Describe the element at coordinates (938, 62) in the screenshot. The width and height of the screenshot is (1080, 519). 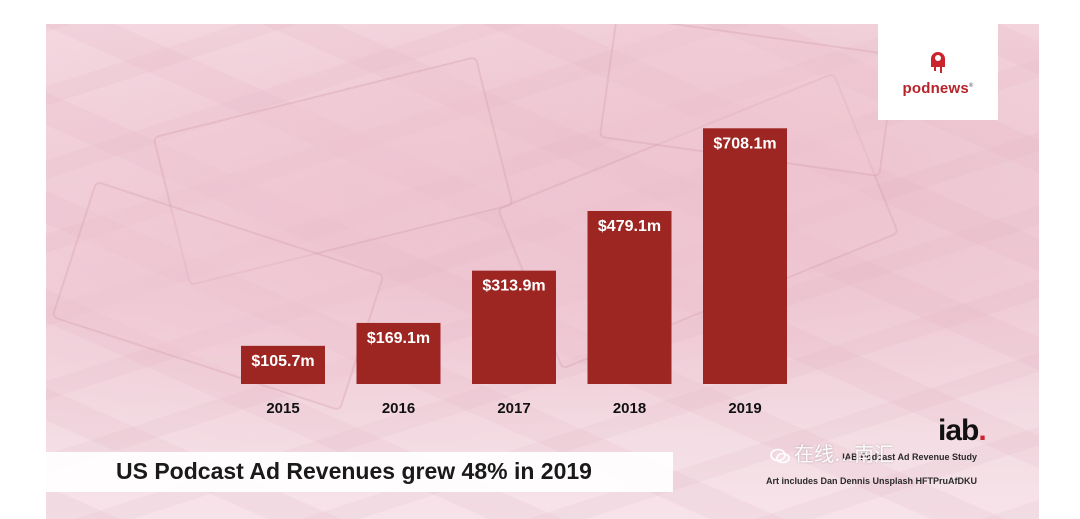
I see `microphone-icon` at that location.